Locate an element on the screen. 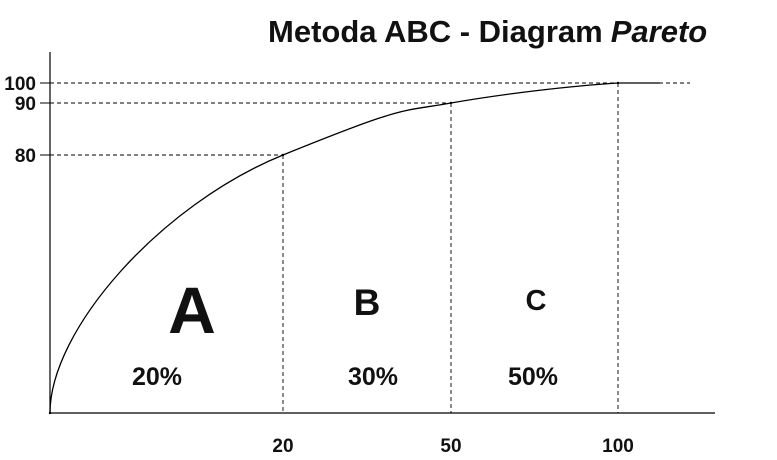 The image size is (777, 460). zone-percent-c: 50% is located at coordinates (533, 377).